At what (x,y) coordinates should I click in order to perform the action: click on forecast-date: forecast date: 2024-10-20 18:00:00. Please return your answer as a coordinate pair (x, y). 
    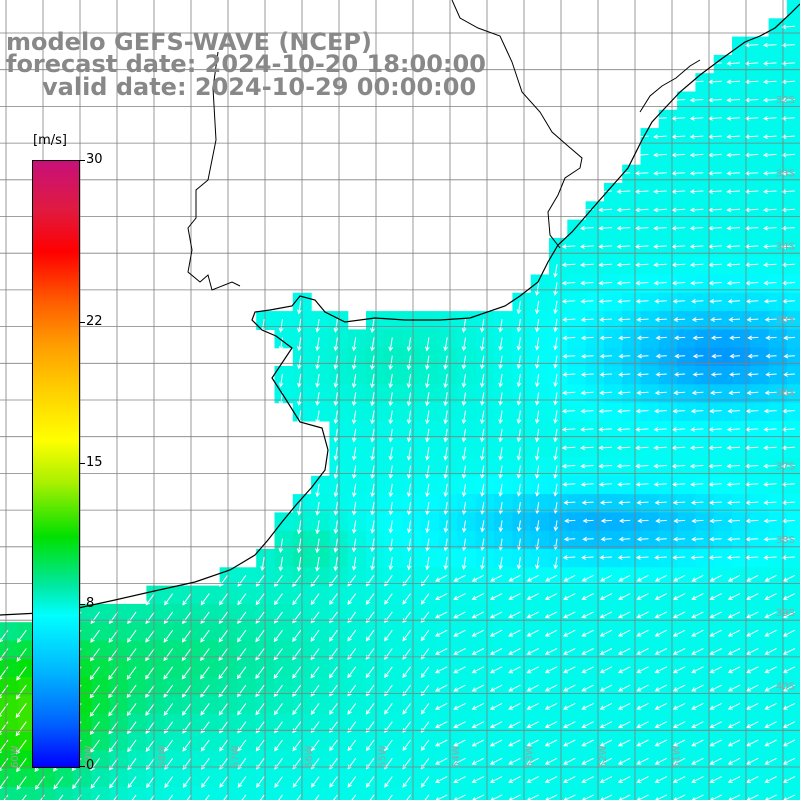
    Looking at the image, I should click on (246, 64).